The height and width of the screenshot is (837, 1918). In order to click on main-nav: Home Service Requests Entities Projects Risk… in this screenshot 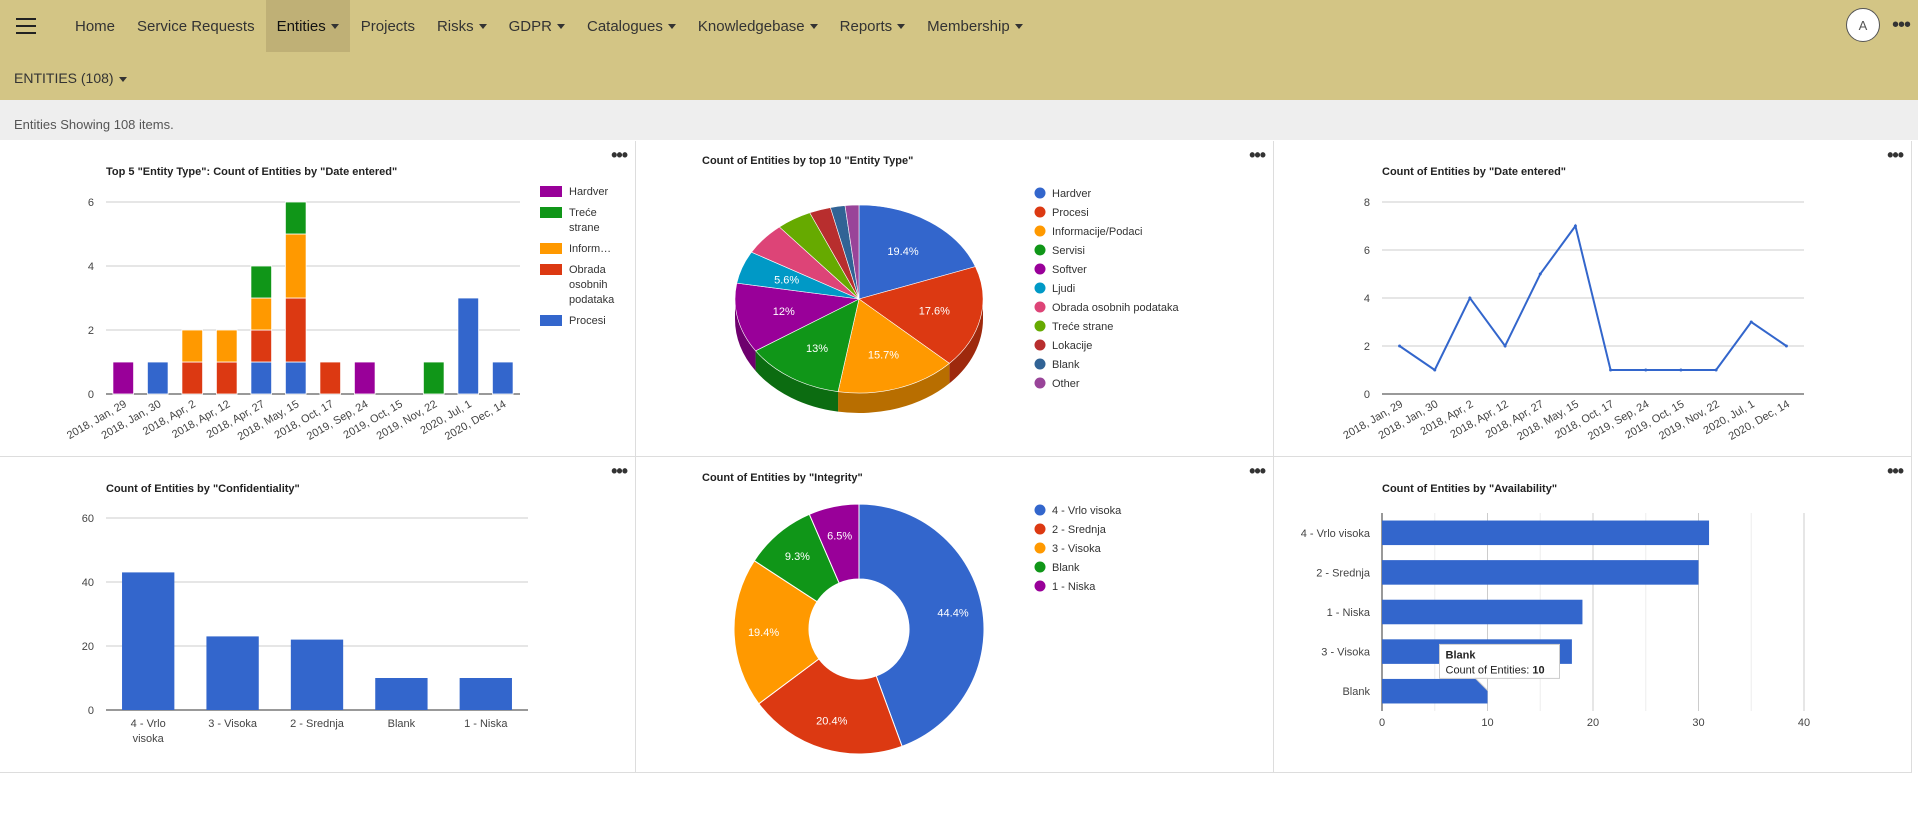, I will do `click(549, 26)`.